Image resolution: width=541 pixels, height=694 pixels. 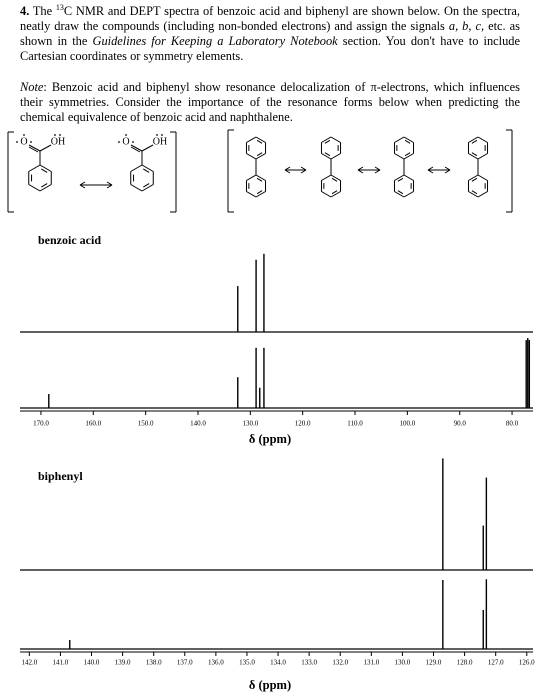 What do you see at coordinates (460, 424) in the screenshot?
I see `x-tick-label: 90.0` at bounding box center [460, 424].